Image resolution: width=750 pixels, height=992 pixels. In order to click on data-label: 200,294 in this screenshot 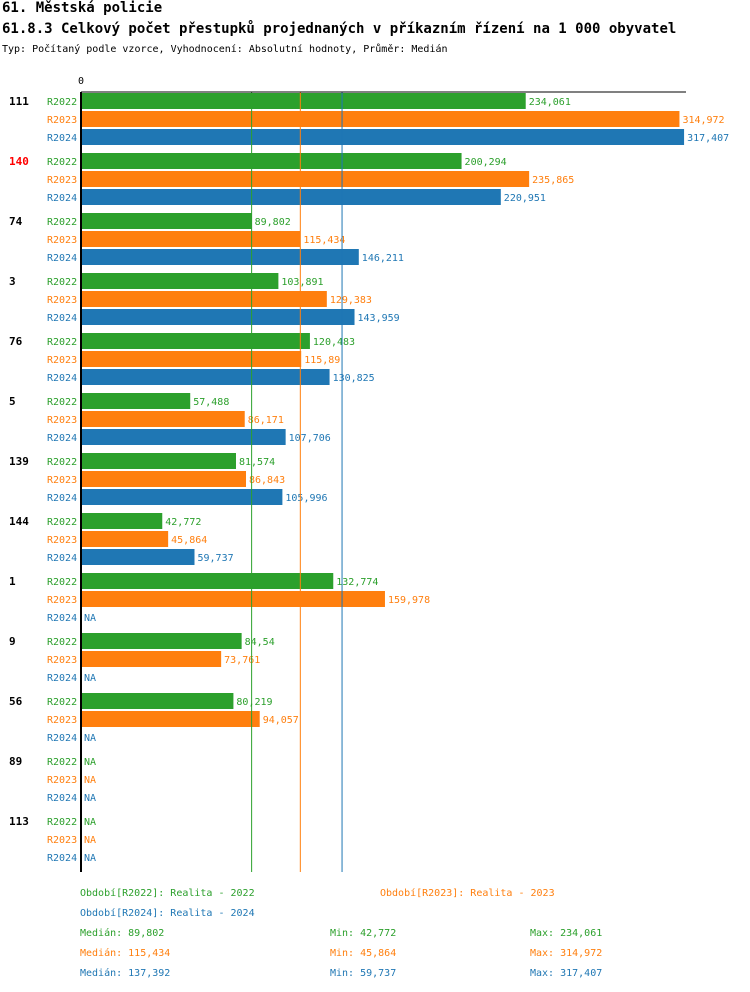, I will do `click(486, 162)`.